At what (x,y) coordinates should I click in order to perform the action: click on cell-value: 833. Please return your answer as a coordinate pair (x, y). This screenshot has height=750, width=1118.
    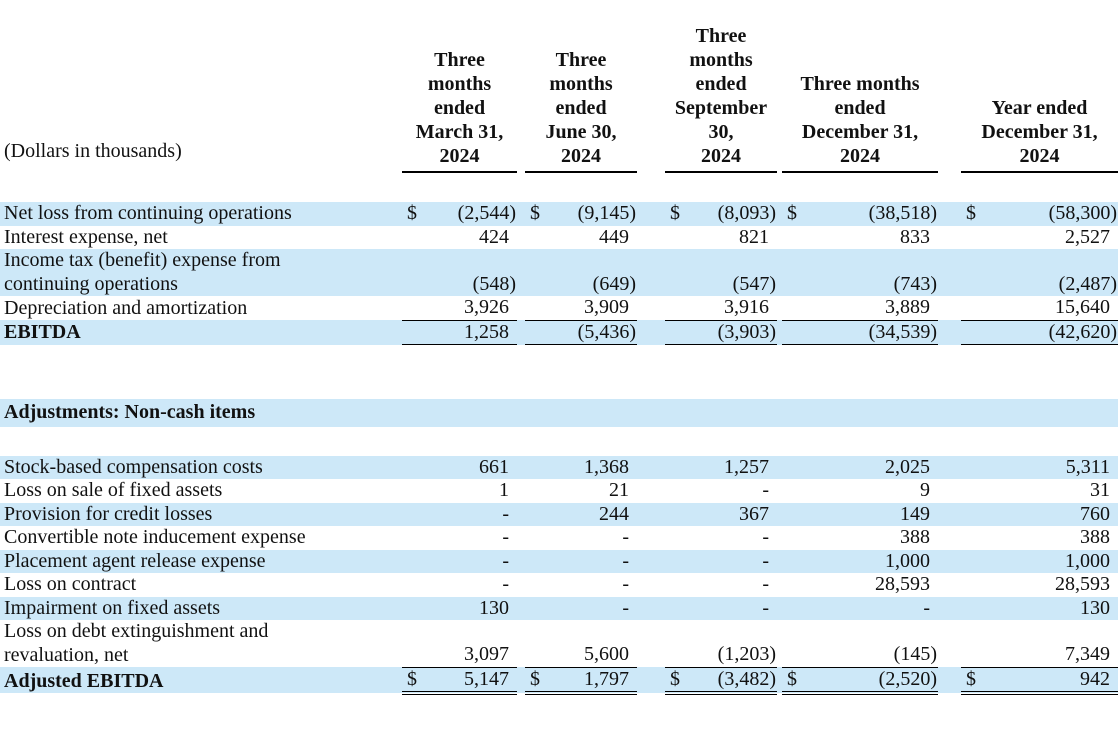
    Looking at the image, I should click on (915, 236).